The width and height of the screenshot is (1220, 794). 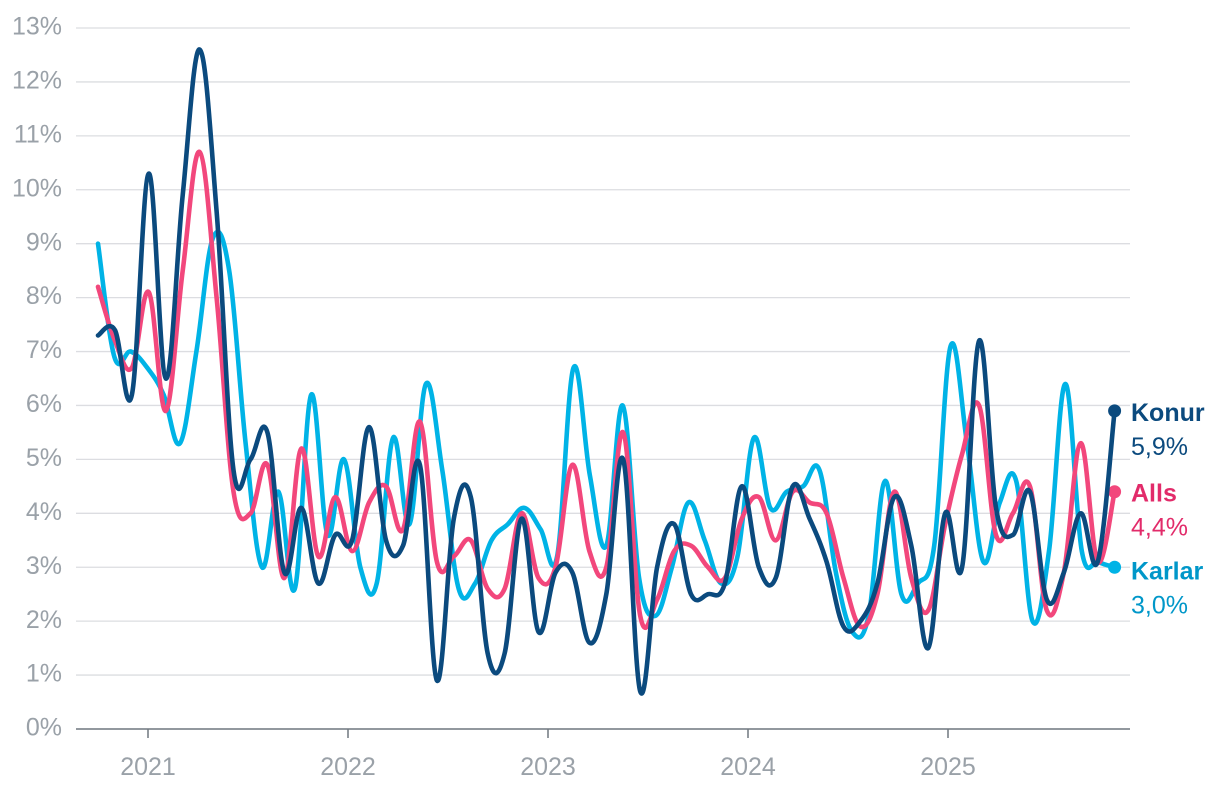 I want to click on x-tick-label: 2025, so click(x=948, y=767).